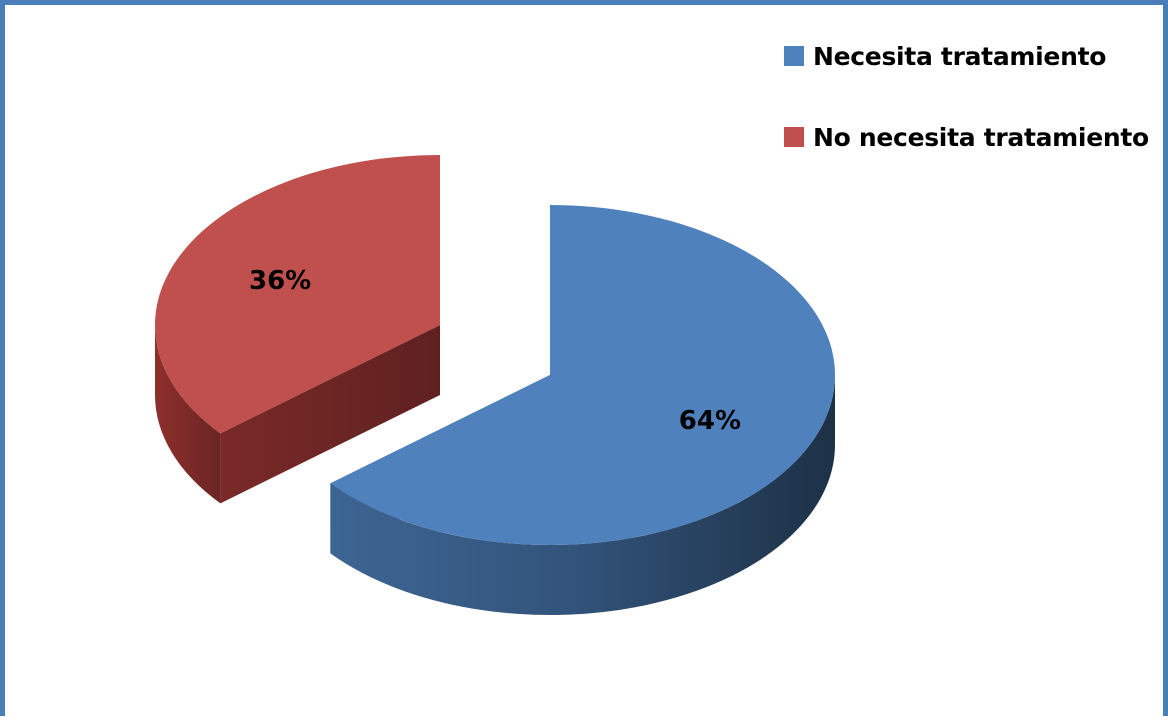  What do you see at coordinates (960, 56) in the screenshot?
I see `legend-label: Necesita tratamiento` at bounding box center [960, 56].